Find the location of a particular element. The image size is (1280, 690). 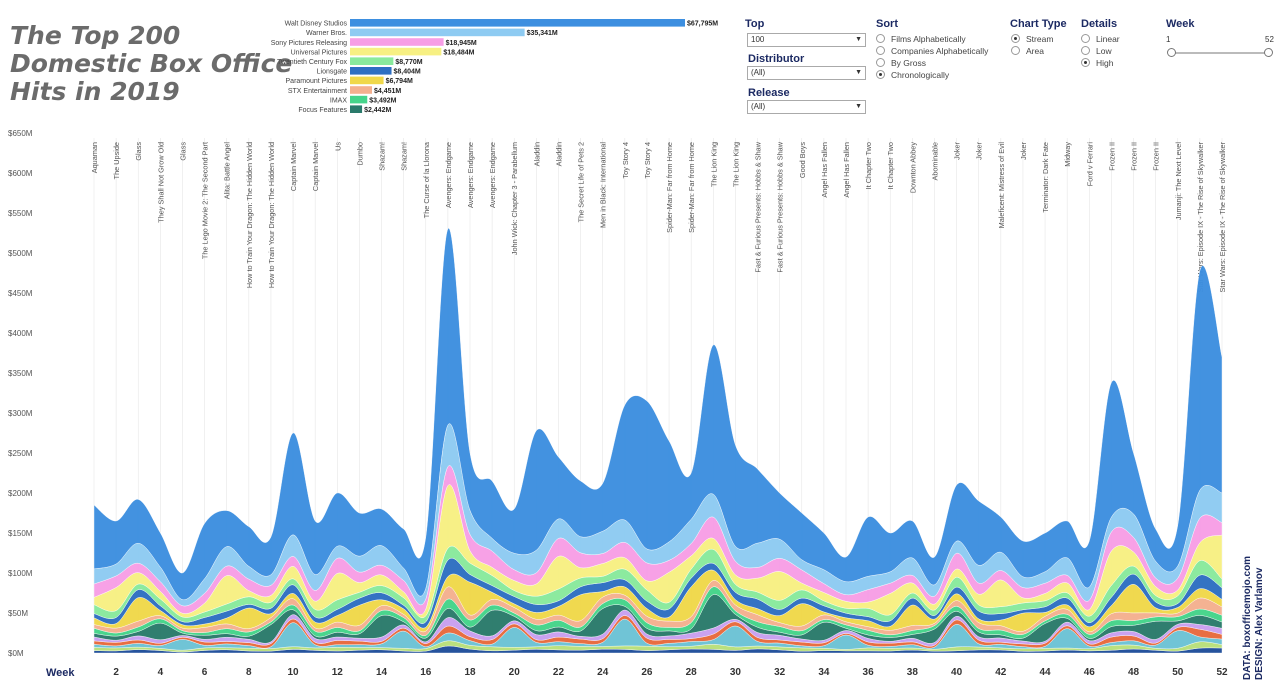

release-dropdown: (All) ▼ is located at coordinates (806, 107).